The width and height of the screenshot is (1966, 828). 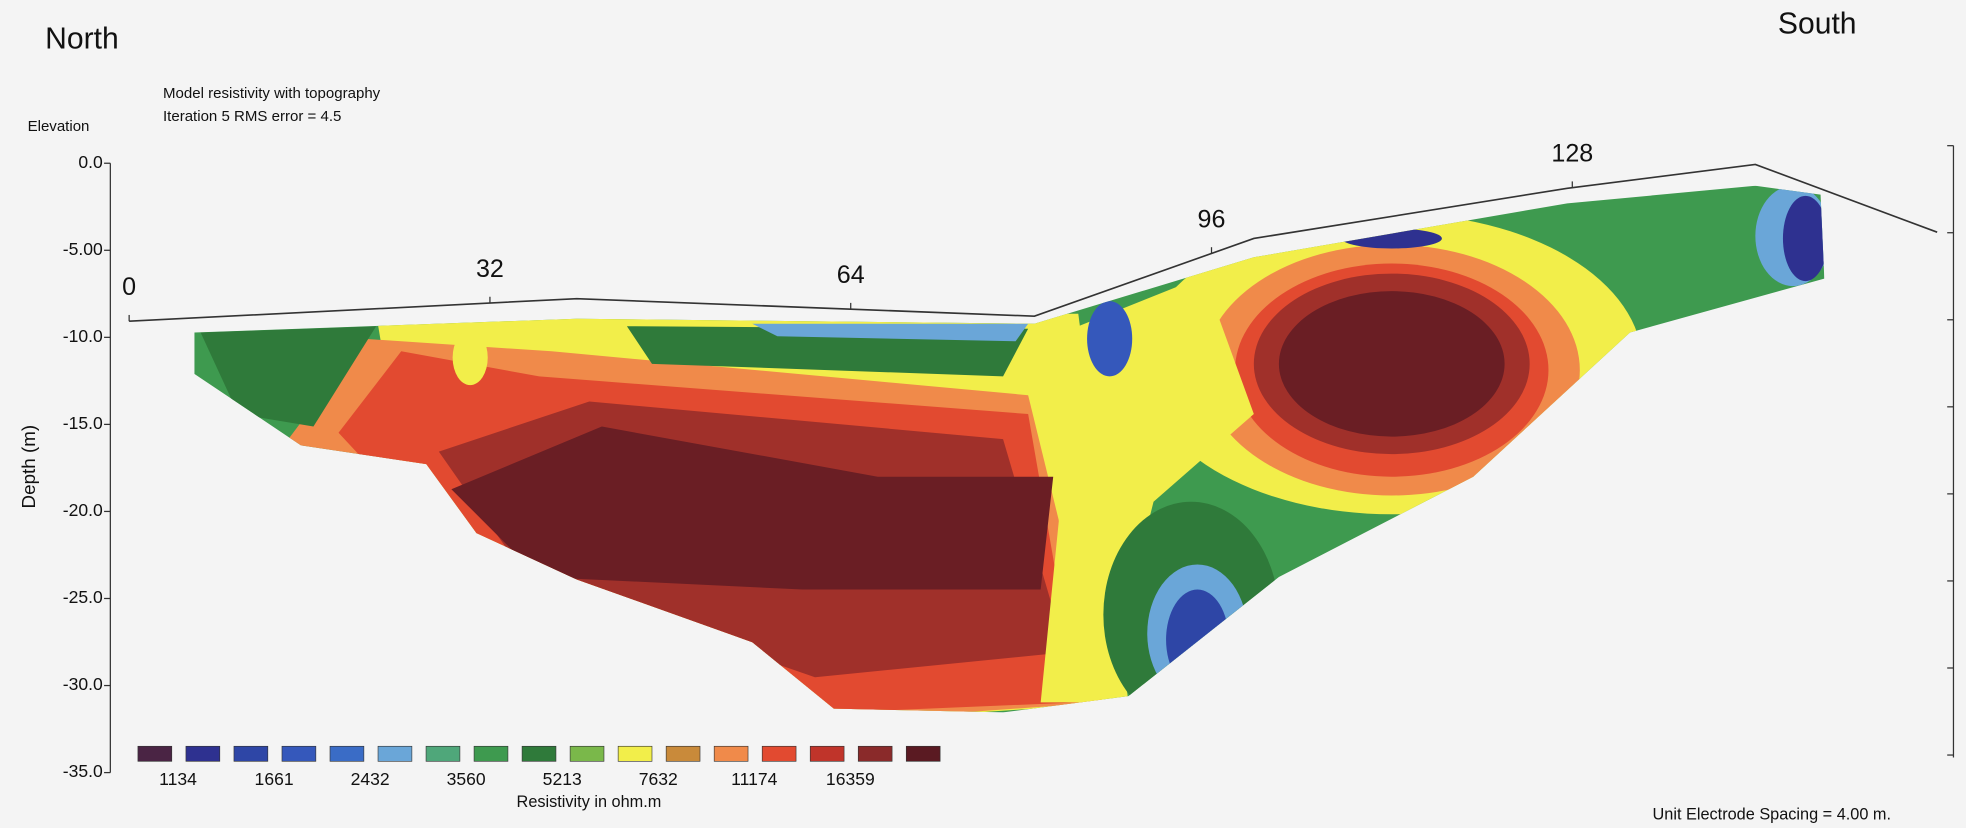 What do you see at coordinates (83, 597) in the screenshot?
I see `y-tick-label: -25.0` at bounding box center [83, 597].